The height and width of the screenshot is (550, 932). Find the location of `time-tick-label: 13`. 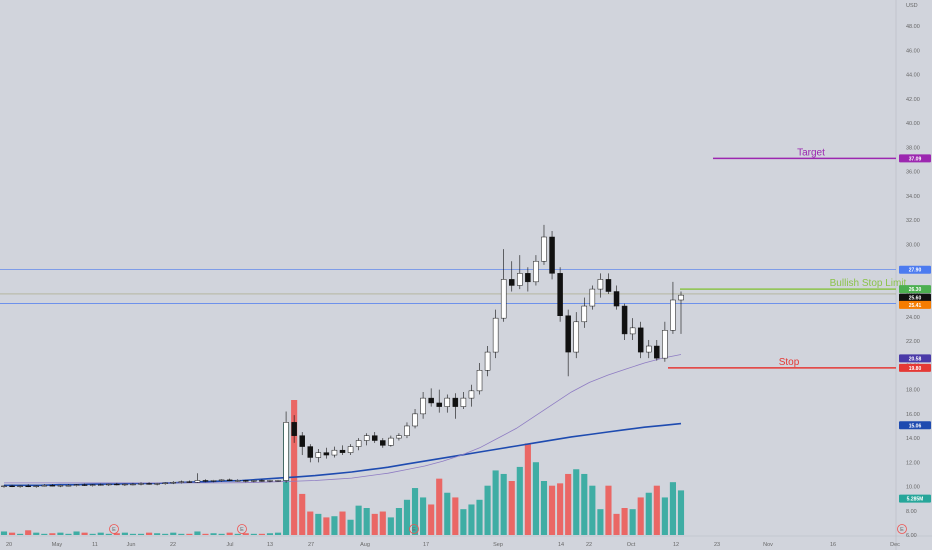

time-tick-label: 13 is located at coordinates (270, 545).